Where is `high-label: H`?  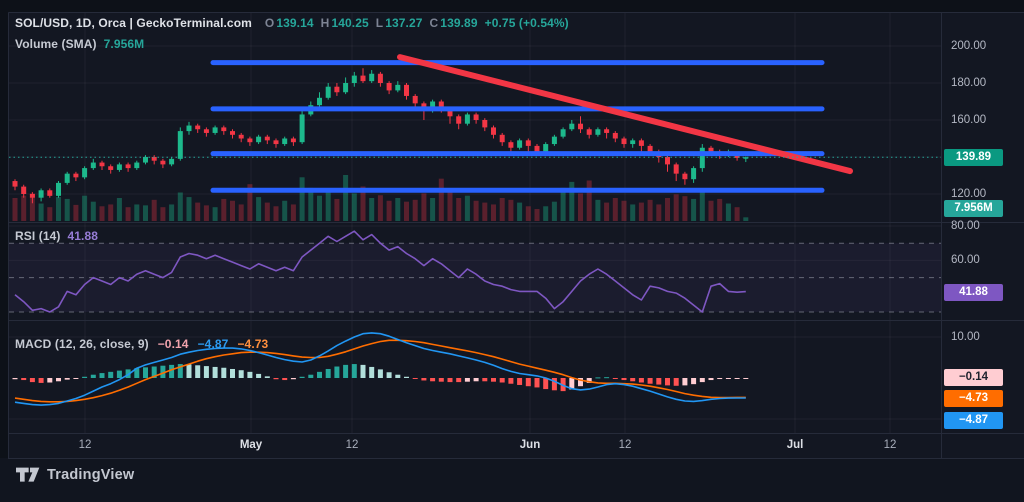 high-label: H is located at coordinates (325, 23).